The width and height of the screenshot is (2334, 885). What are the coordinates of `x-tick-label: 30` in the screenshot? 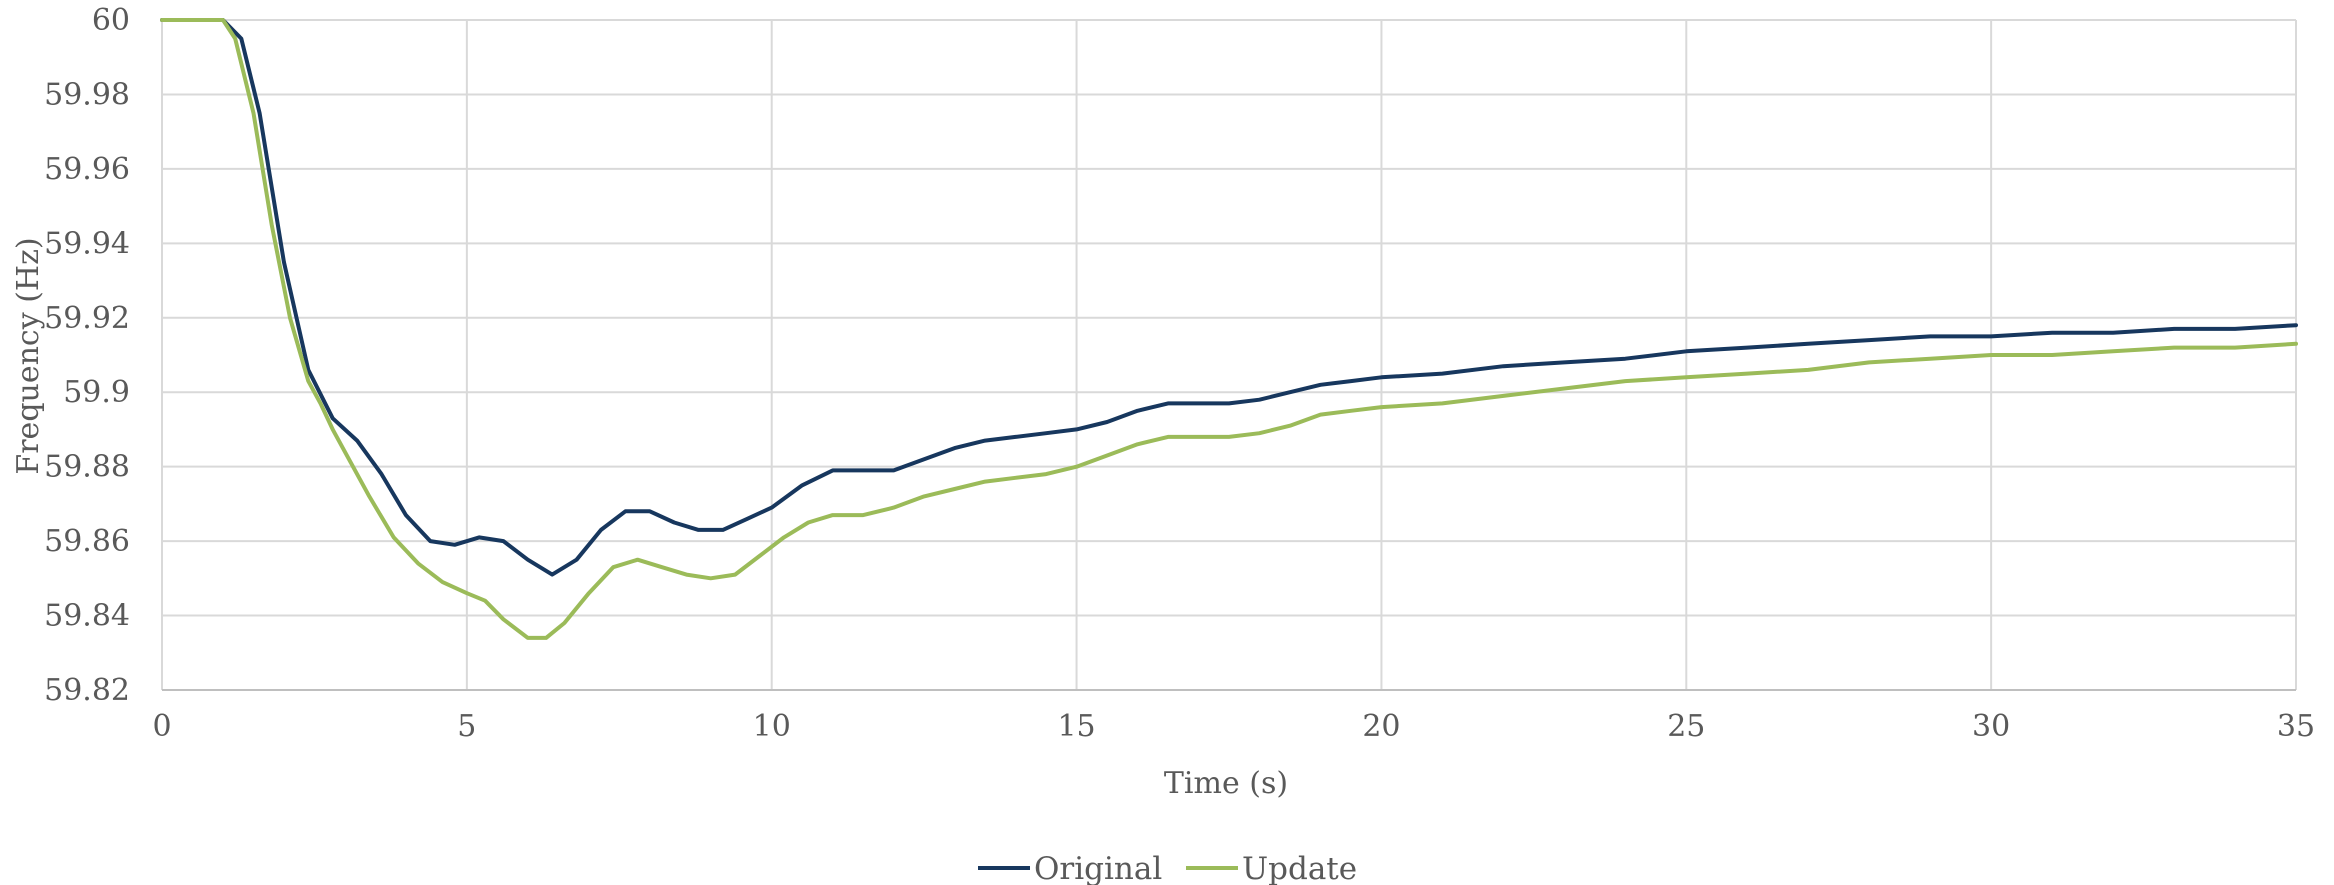 It's located at (1991, 726).